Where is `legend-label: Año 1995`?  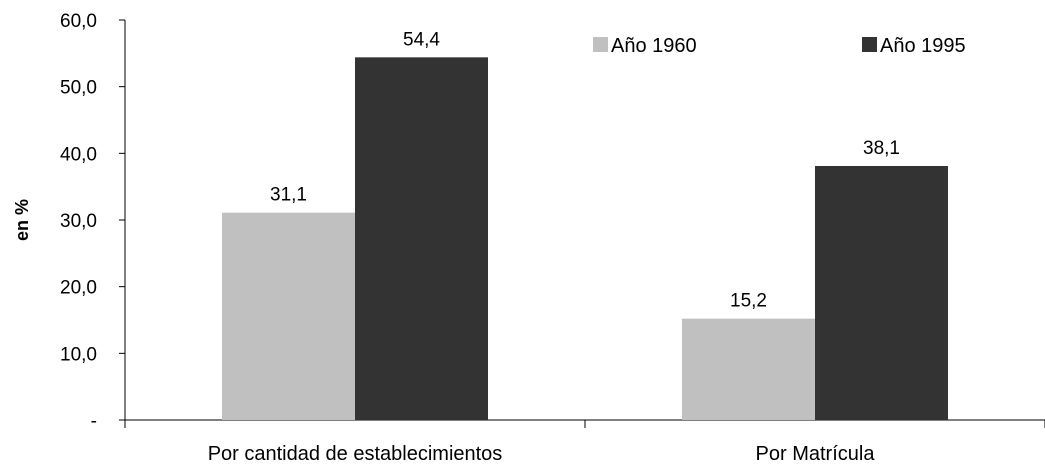
legend-label: Año 1995 is located at coordinates (923, 46).